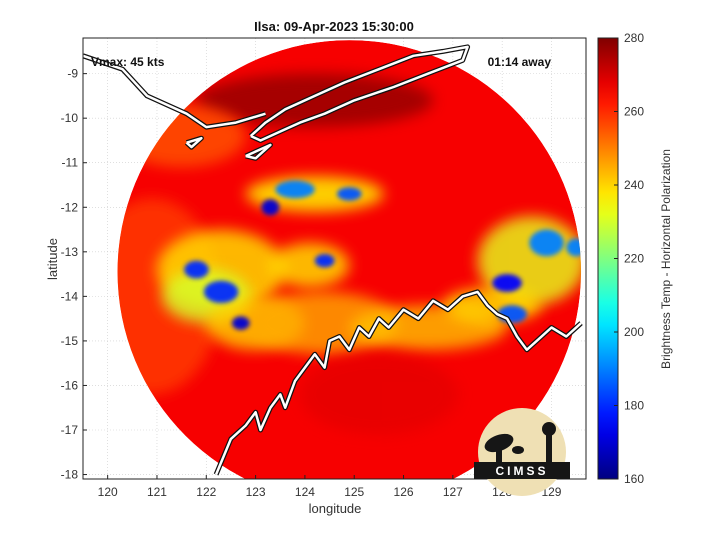  I want to click on coastline-rote, so click(258, 151).